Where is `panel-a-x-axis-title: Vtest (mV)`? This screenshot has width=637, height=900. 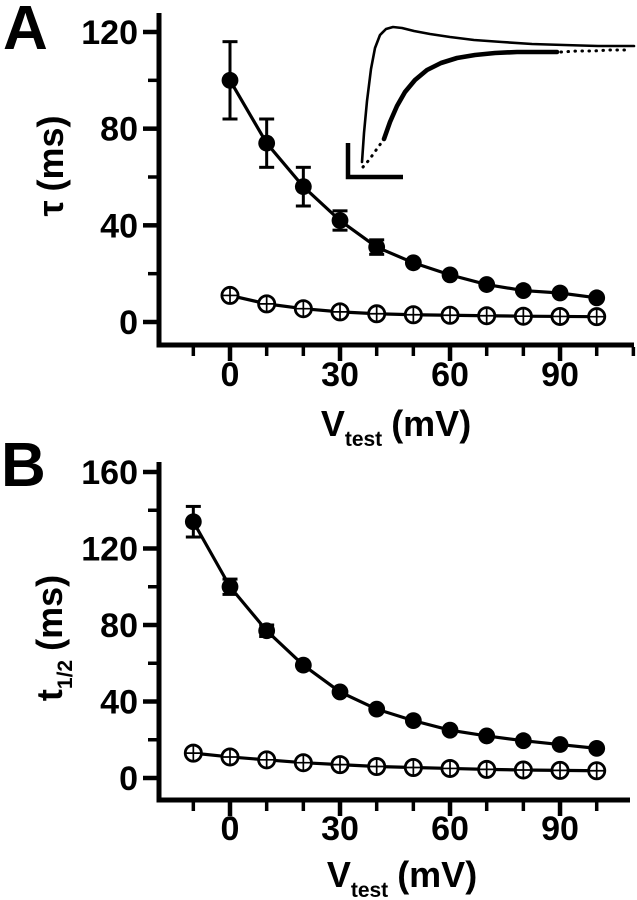 panel-a-x-axis-title: Vtest (mV) is located at coordinates (396, 427).